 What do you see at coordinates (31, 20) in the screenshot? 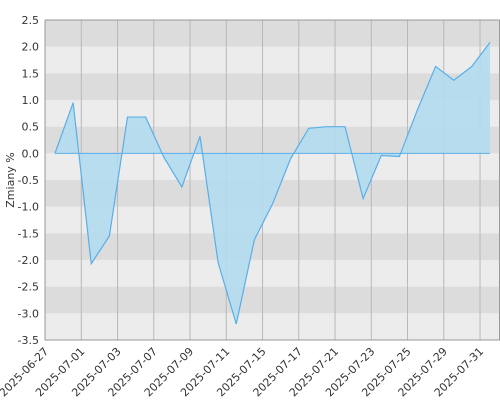
I see `y-tick-label: 2.5` at bounding box center [31, 20].